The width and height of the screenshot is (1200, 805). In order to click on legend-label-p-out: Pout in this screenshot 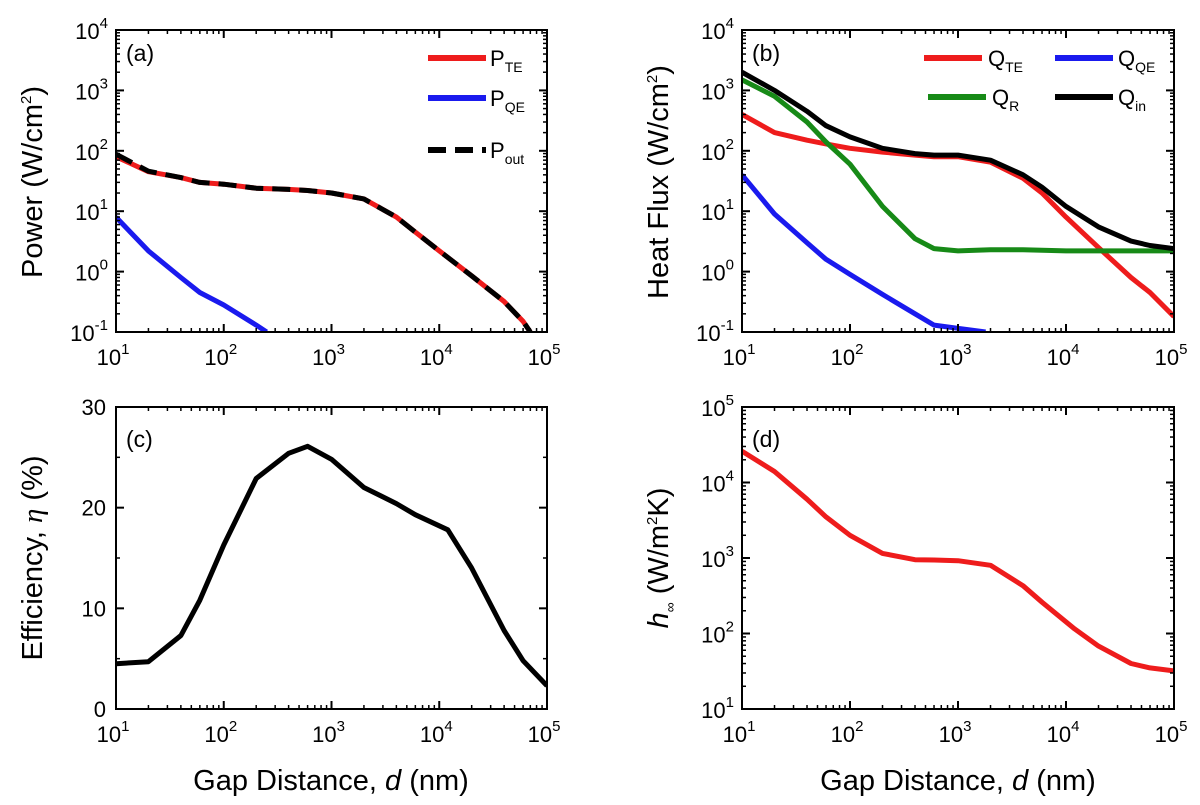, I will do `click(507, 152)`.